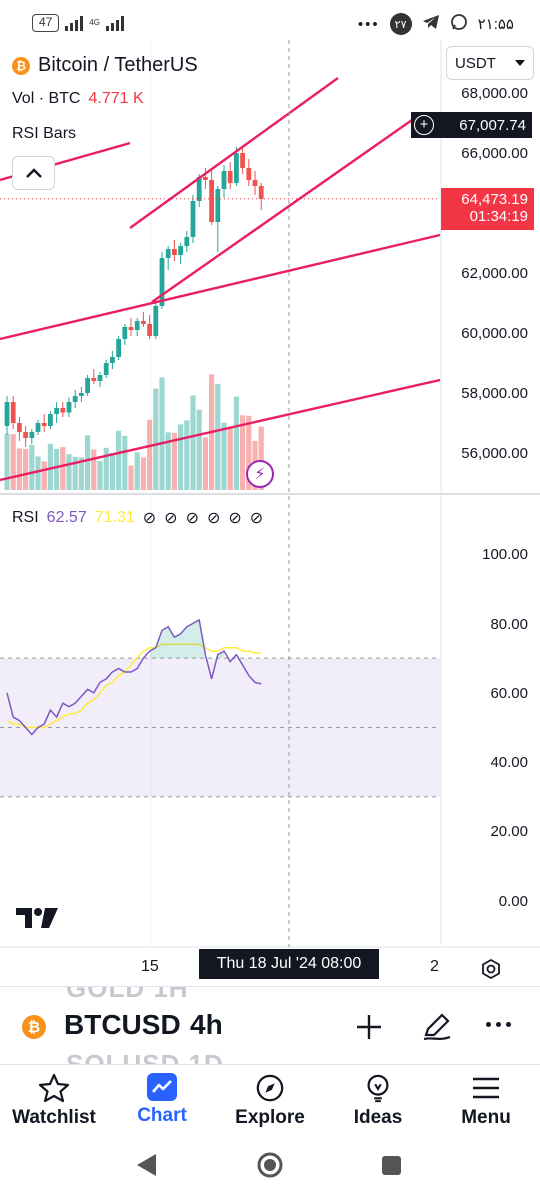 The image size is (540, 1200). Describe the element at coordinates (378, 1102) in the screenshot. I see `nav-ideas: Ideas` at that location.